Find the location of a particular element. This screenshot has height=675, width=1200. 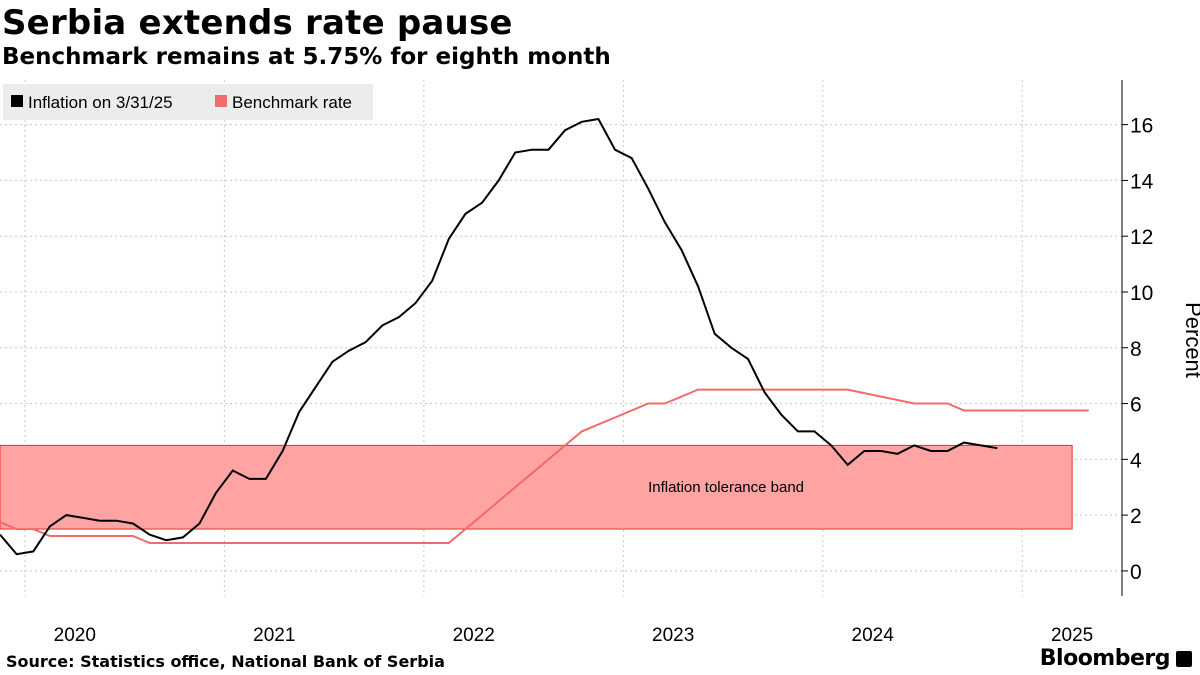

x-tick-label: 2024 is located at coordinates (873, 635).